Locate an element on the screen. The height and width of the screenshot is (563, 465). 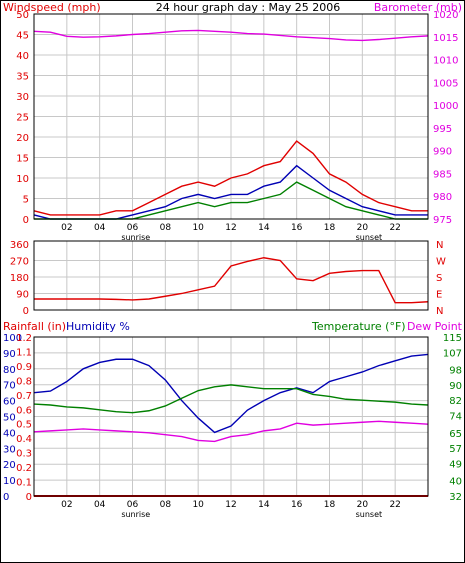
humidity-line is located at coordinates (231, 393).